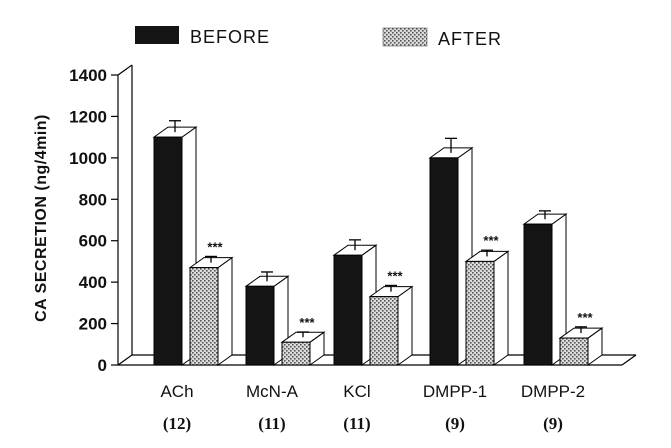 The height and width of the screenshot is (448, 671). I want to click on y-tick-label: 600, so click(93, 241).